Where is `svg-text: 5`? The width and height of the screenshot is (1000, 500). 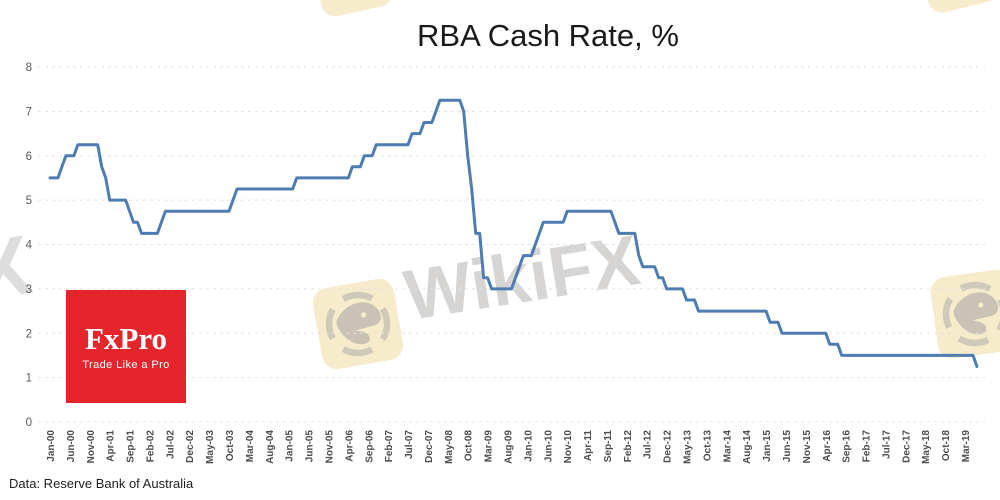 svg-text: 5 is located at coordinates (29, 201).